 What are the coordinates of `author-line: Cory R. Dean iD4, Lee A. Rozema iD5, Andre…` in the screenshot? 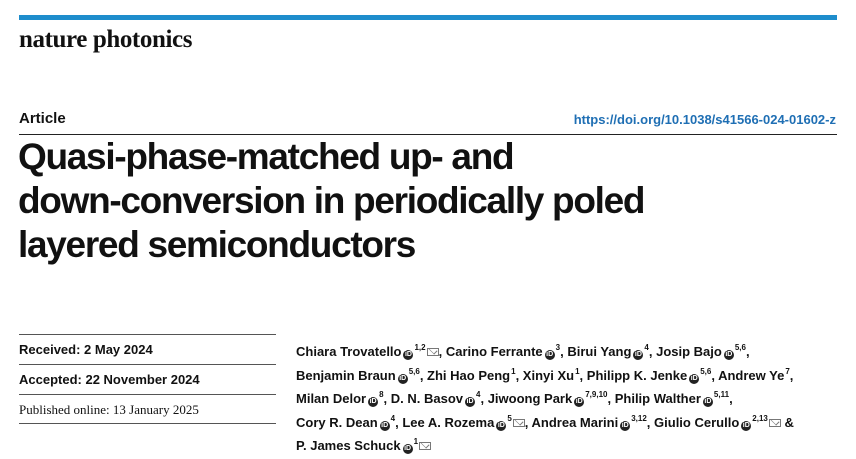 It's located at (545, 422).